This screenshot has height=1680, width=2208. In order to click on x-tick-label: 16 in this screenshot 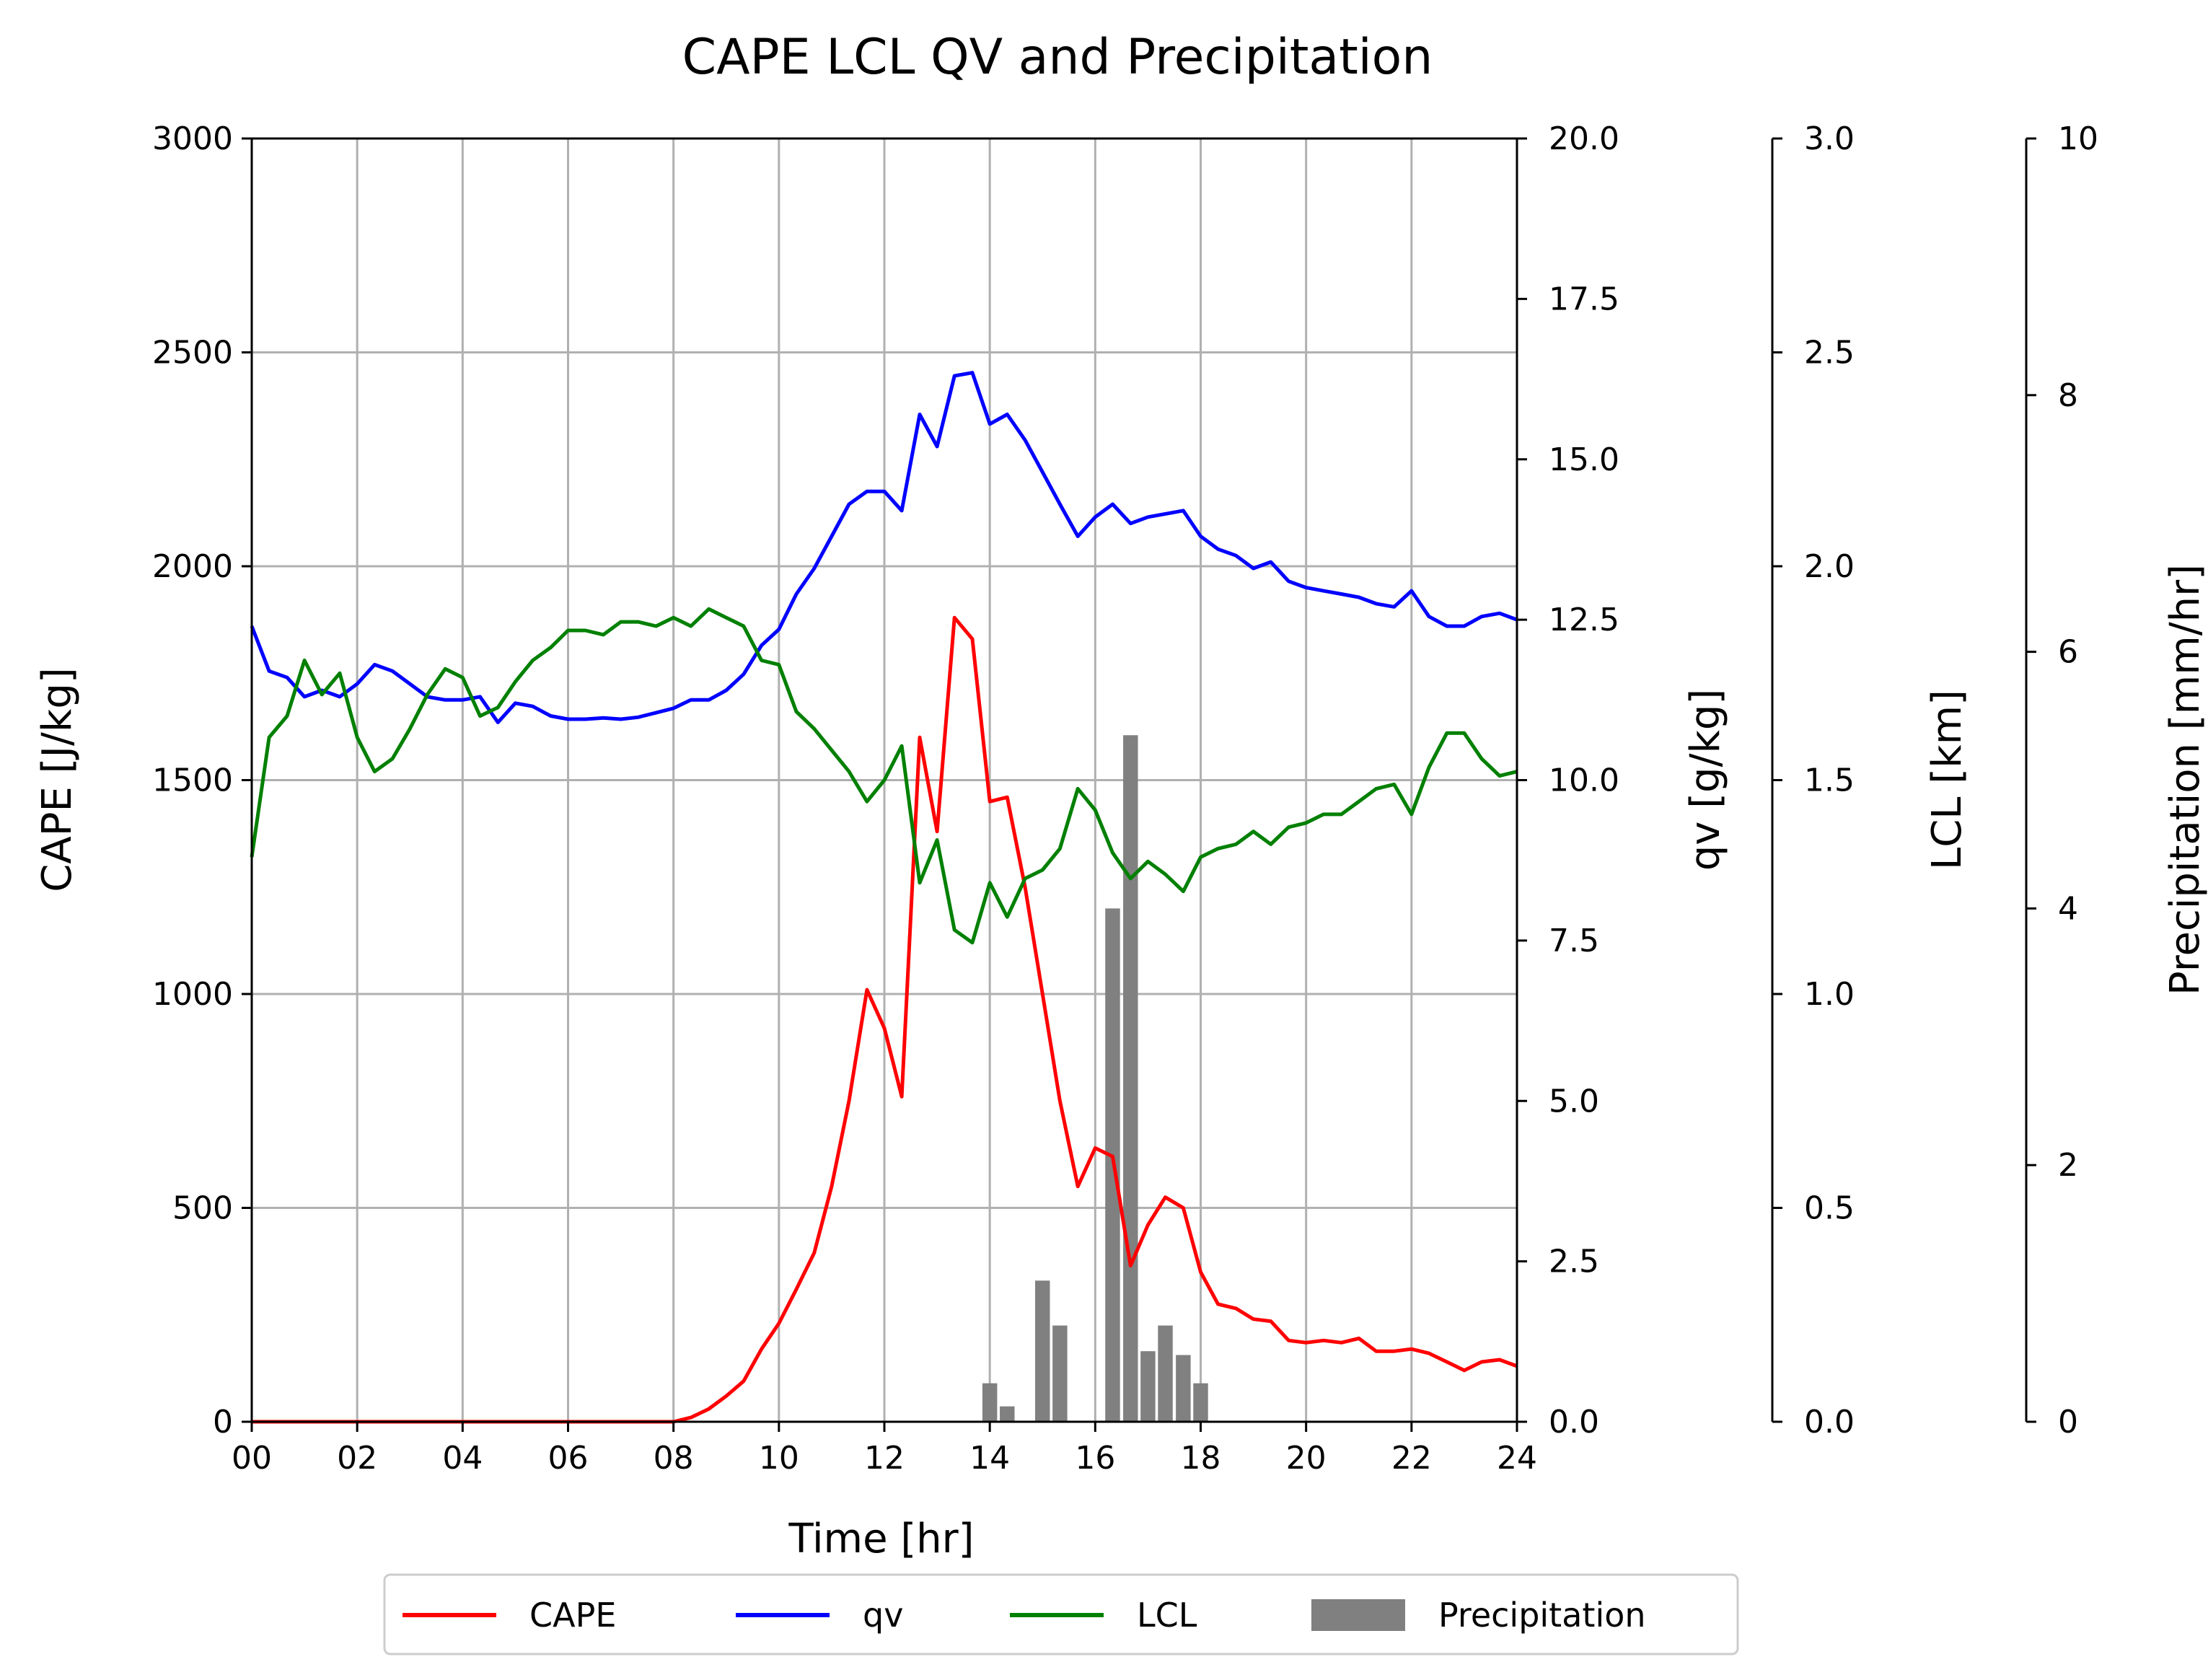, I will do `click(1095, 1458)`.